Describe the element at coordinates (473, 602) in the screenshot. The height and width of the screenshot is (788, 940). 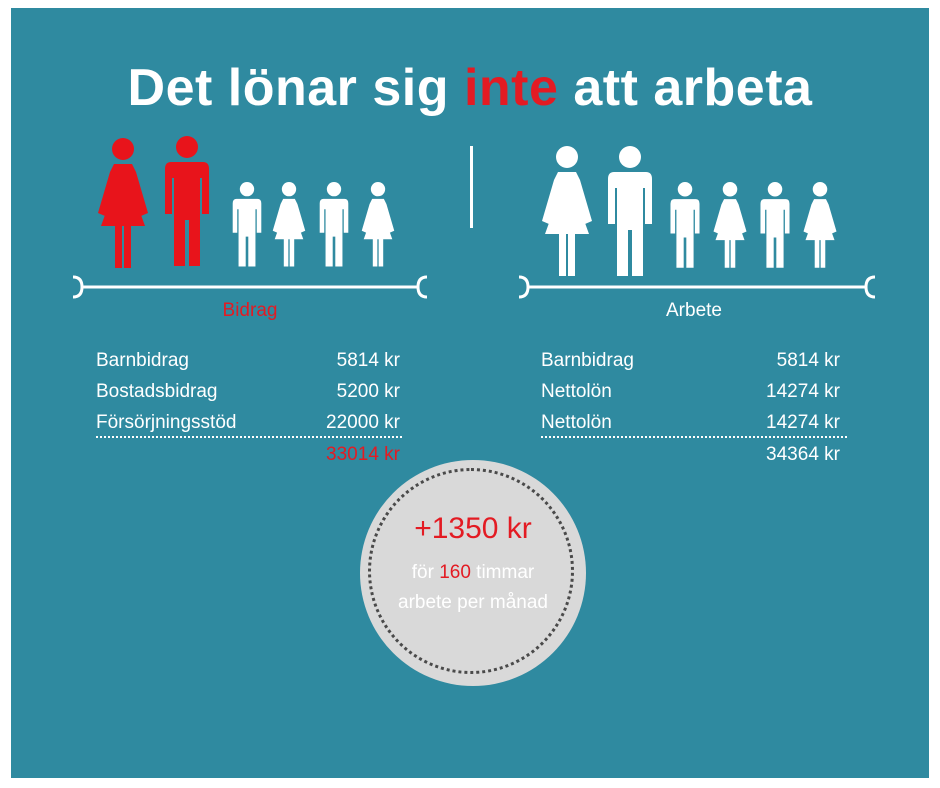
I see `work-period-text: arbete per månad` at that location.